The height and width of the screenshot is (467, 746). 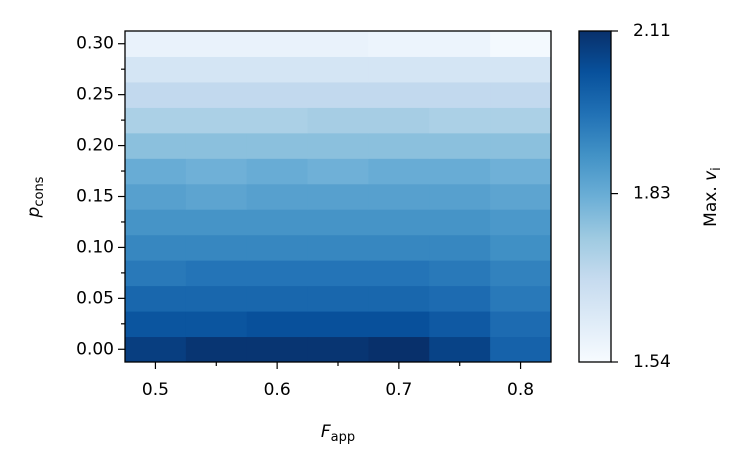 What do you see at coordinates (595, 196) in the screenshot?
I see `colorbar` at bounding box center [595, 196].